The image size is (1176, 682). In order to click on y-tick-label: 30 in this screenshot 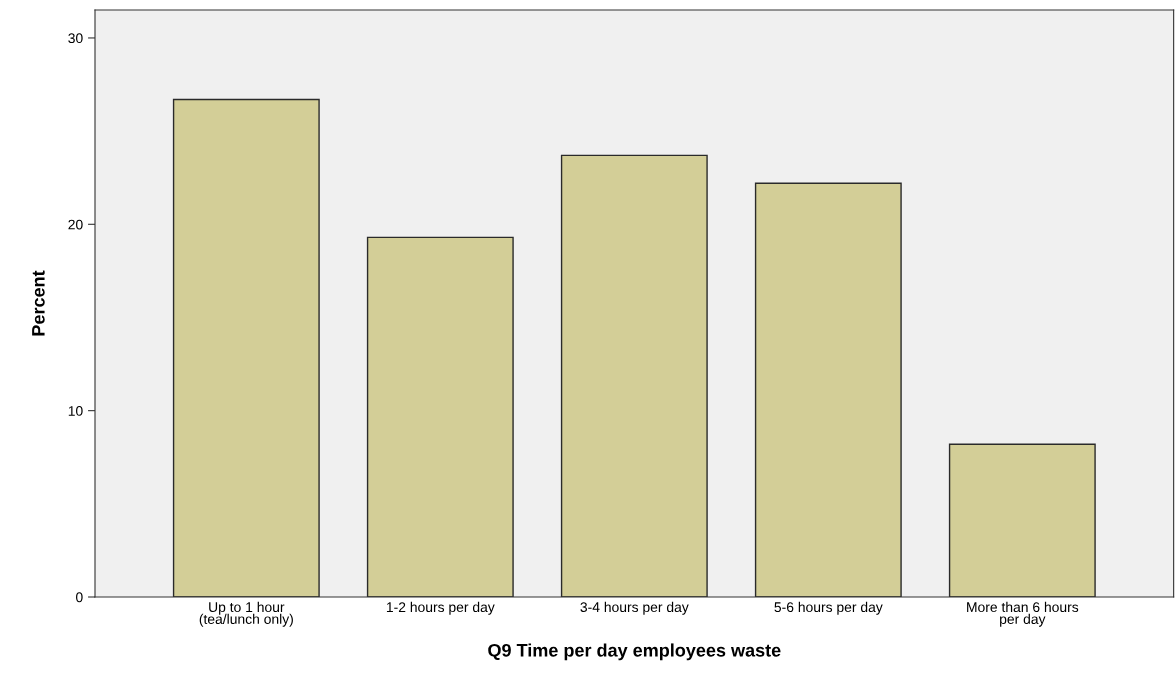, I will do `click(75, 38)`.